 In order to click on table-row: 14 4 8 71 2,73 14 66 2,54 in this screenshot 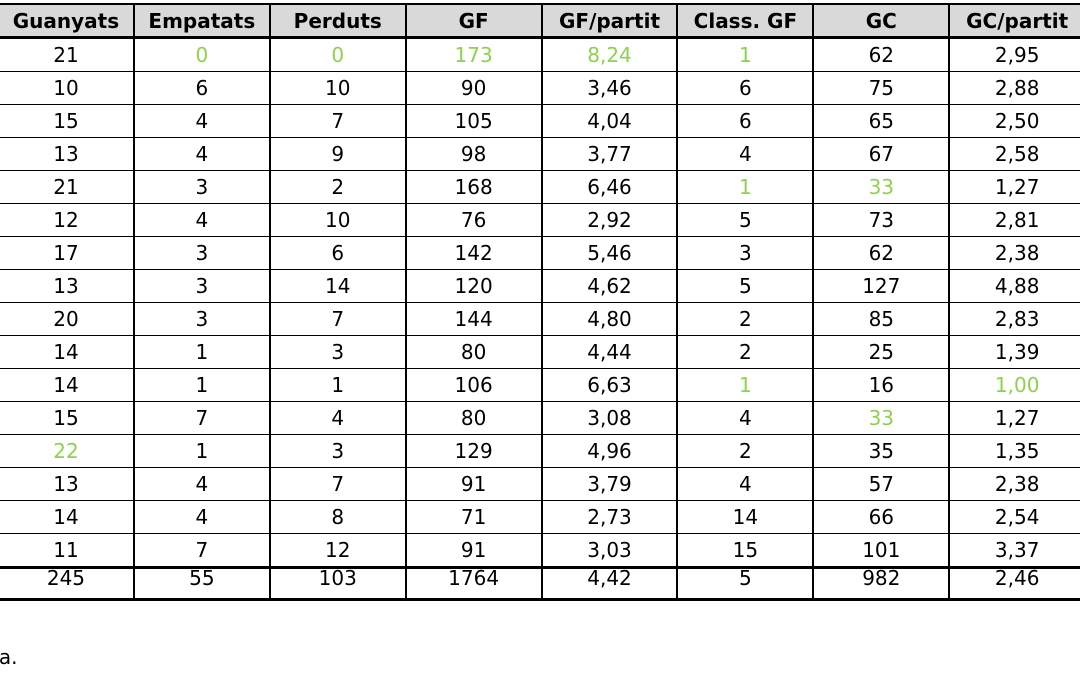, I will do `click(540, 517)`.